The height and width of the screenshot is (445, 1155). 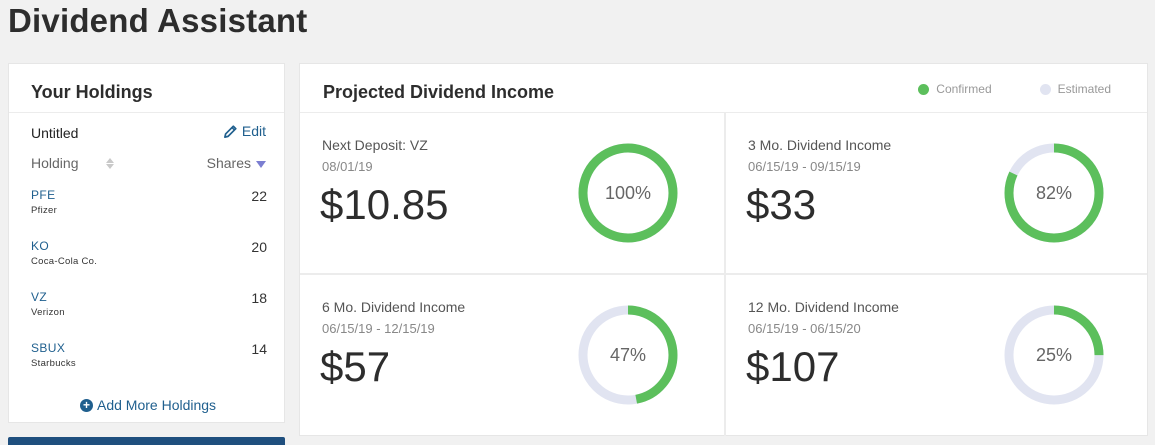 What do you see at coordinates (823, 307) in the screenshot?
I see `card-label: 12 Mo. Dividend Income` at bounding box center [823, 307].